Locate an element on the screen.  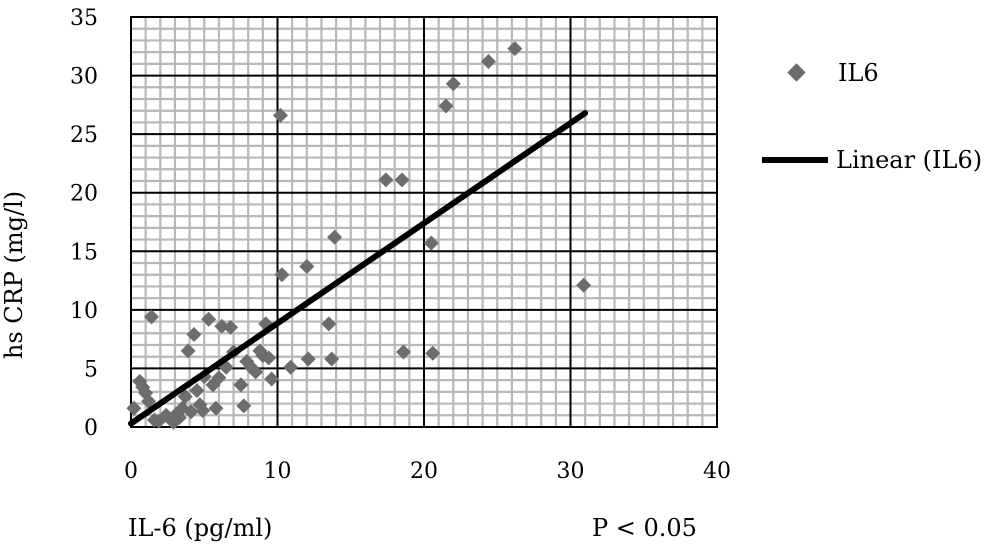
y-axis-title: hs CRP (mg/l) is located at coordinates (14, 275).